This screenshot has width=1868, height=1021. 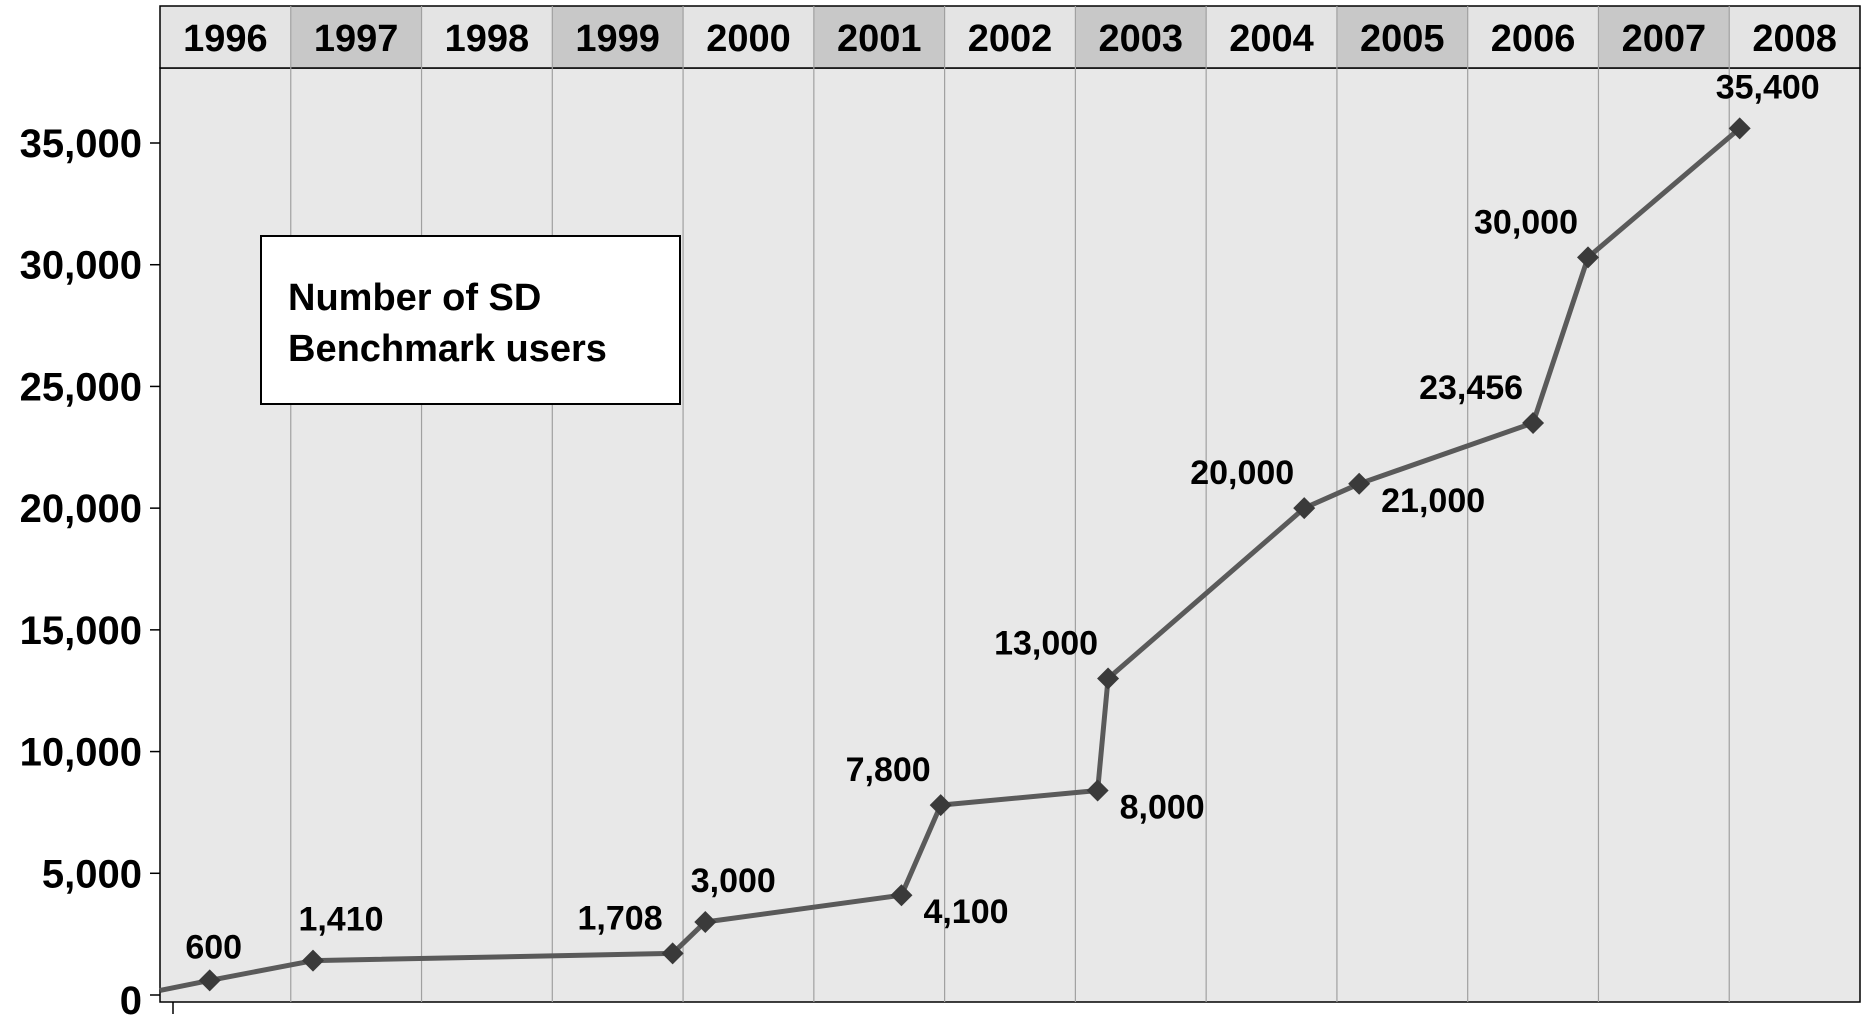 I want to click on data-label: 600, so click(x=213, y=947).